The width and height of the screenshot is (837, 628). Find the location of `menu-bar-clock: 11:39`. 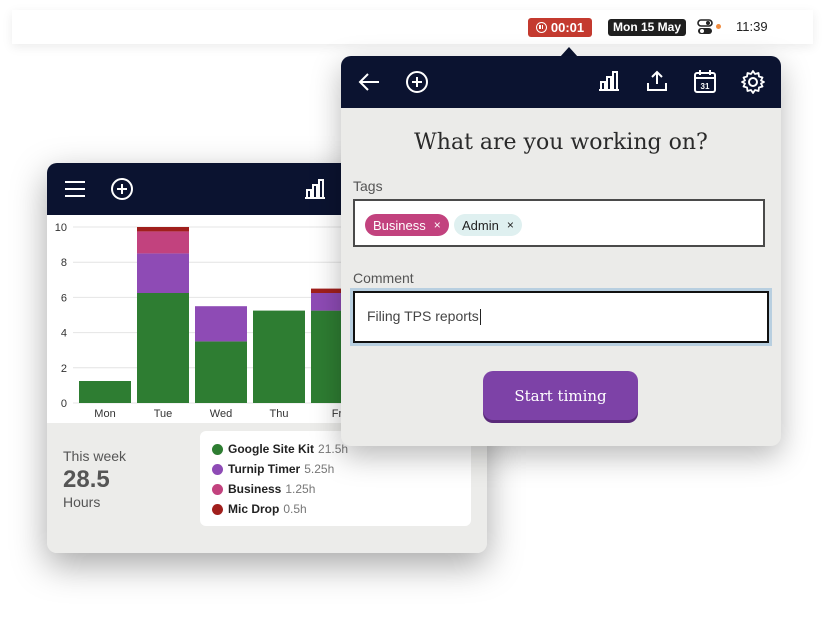

menu-bar-clock: 11:39 is located at coordinates (752, 26).